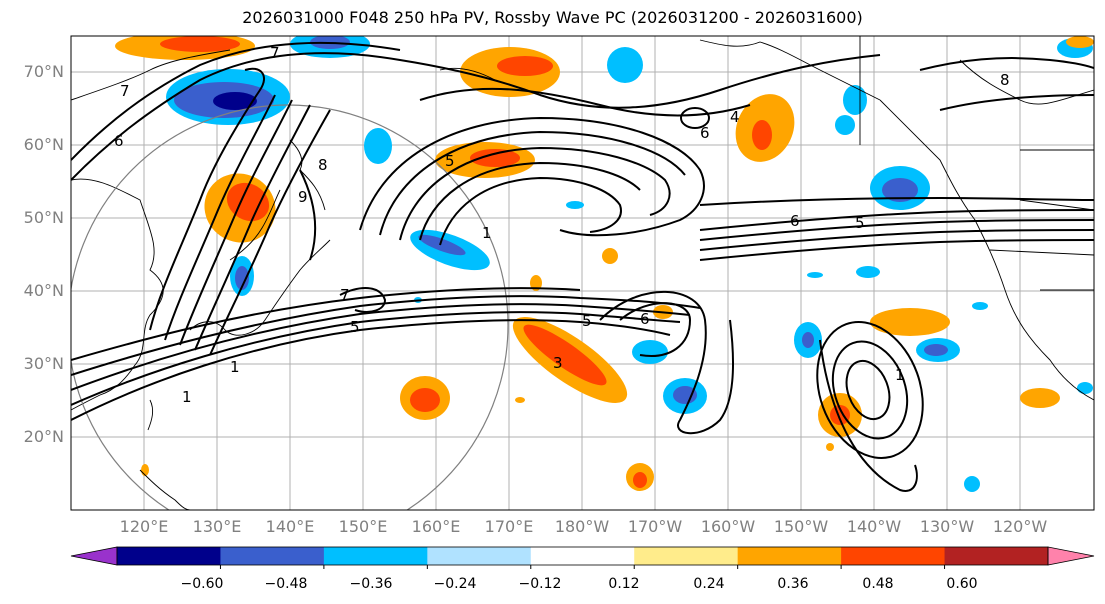  I want to click on lon-label: 140°W, so click(874, 526).